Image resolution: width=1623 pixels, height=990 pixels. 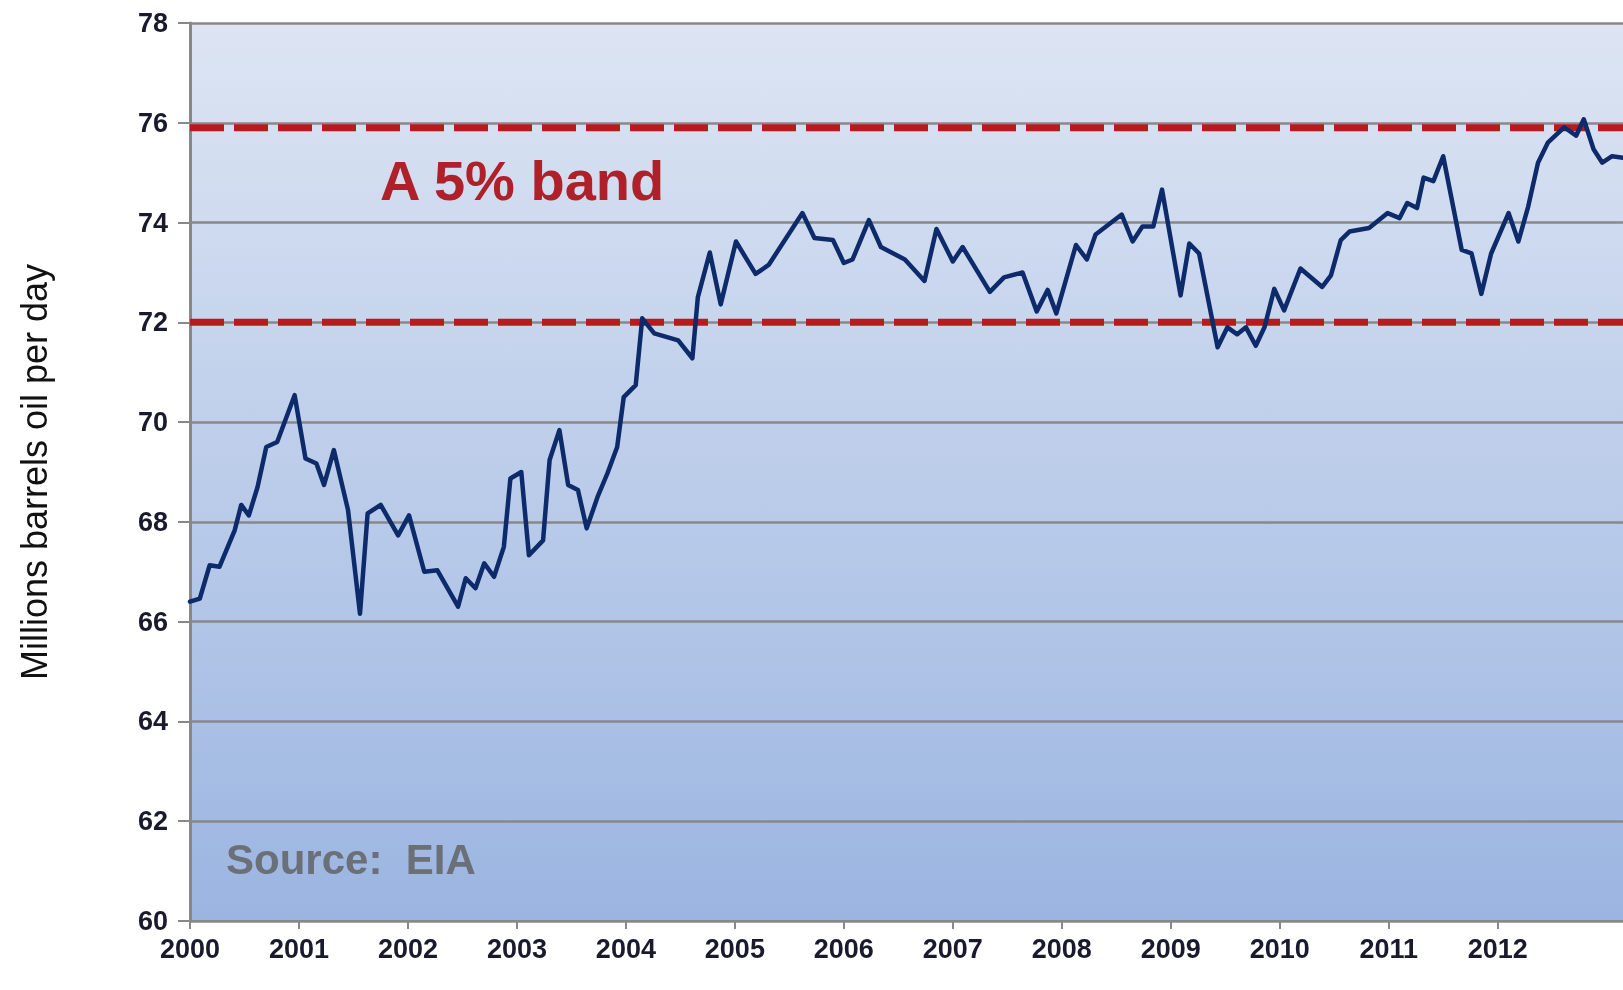 What do you see at coordinates (522, 180) in the screenshot?
I see `annotation: A 5% band` at bounding box center [522, 180].